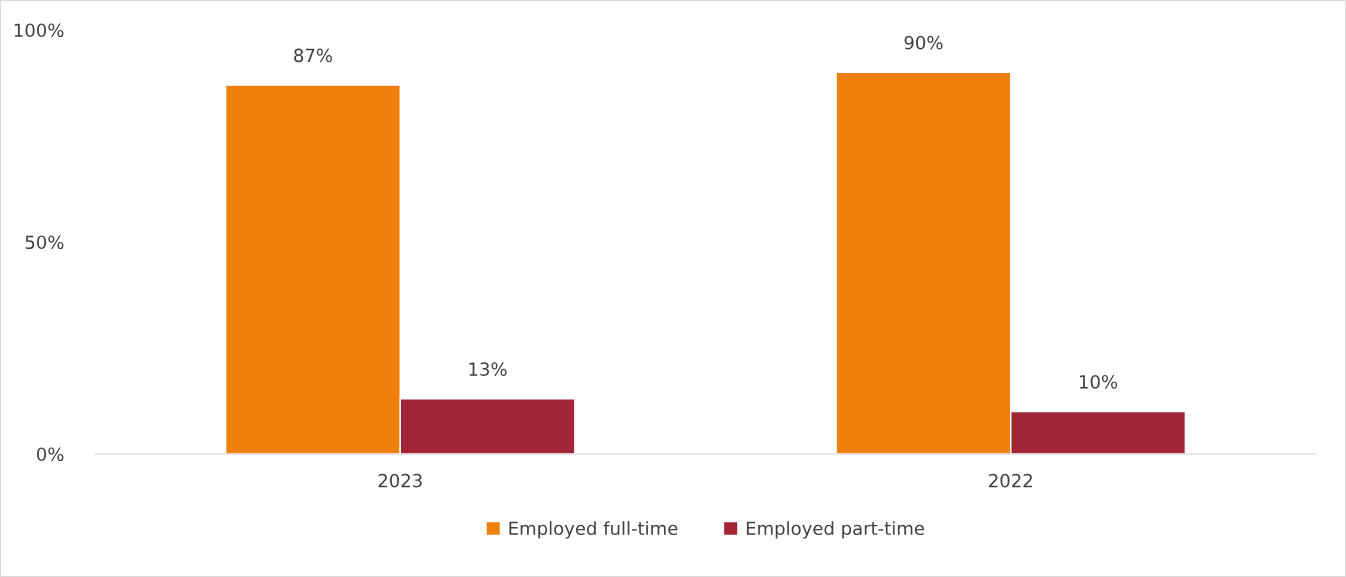 Image resolution: width=1346 pixels, height=577 pixels. I want to click on legend-label: Employed full-time, so click(593, 530).